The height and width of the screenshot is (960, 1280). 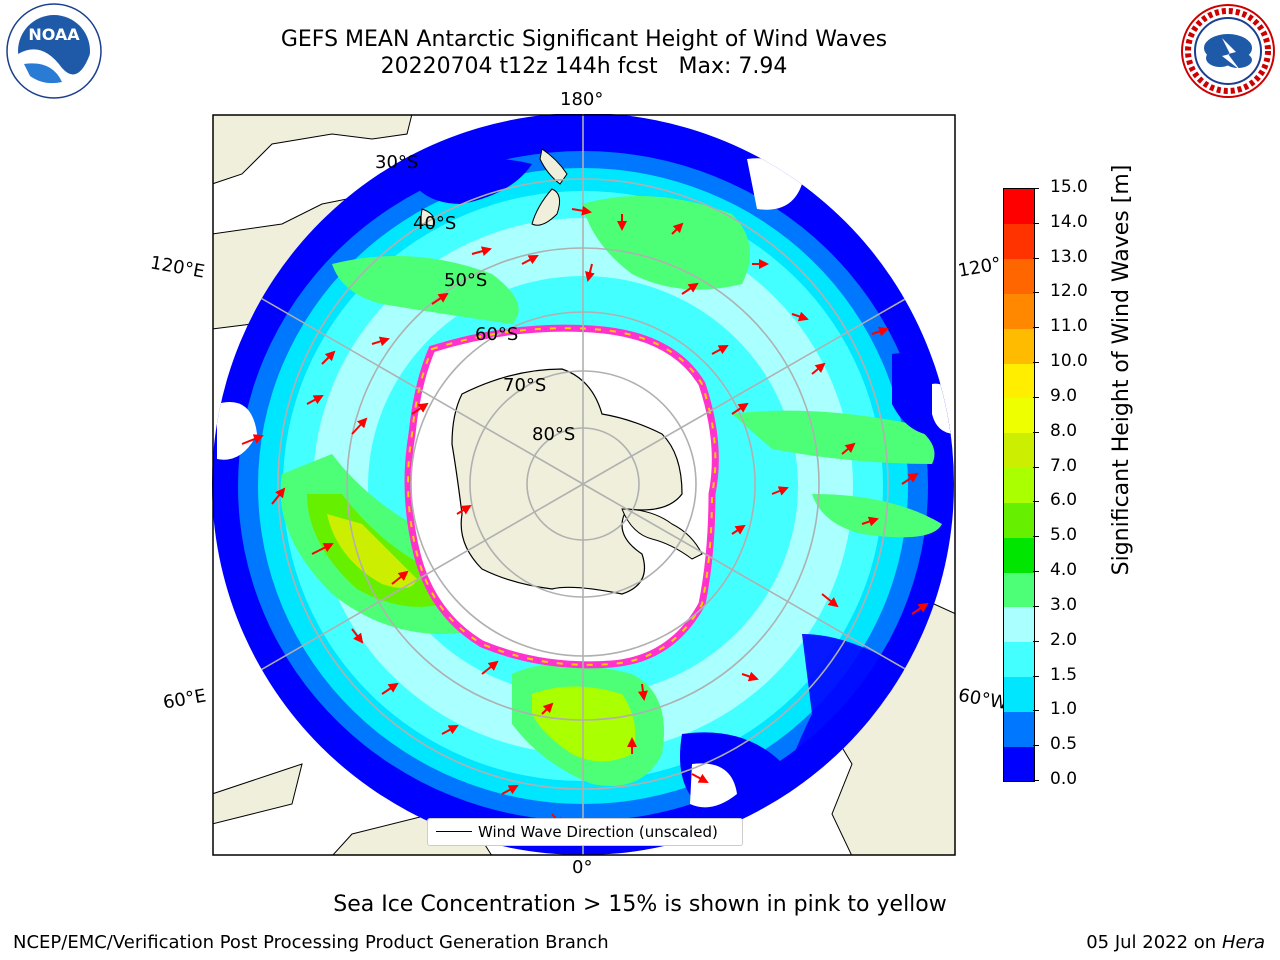 What do you see at coordinates (435, 223) in the screenshot?
I see `lat-label-40s: 40°S` at bounding box center [435, 223].